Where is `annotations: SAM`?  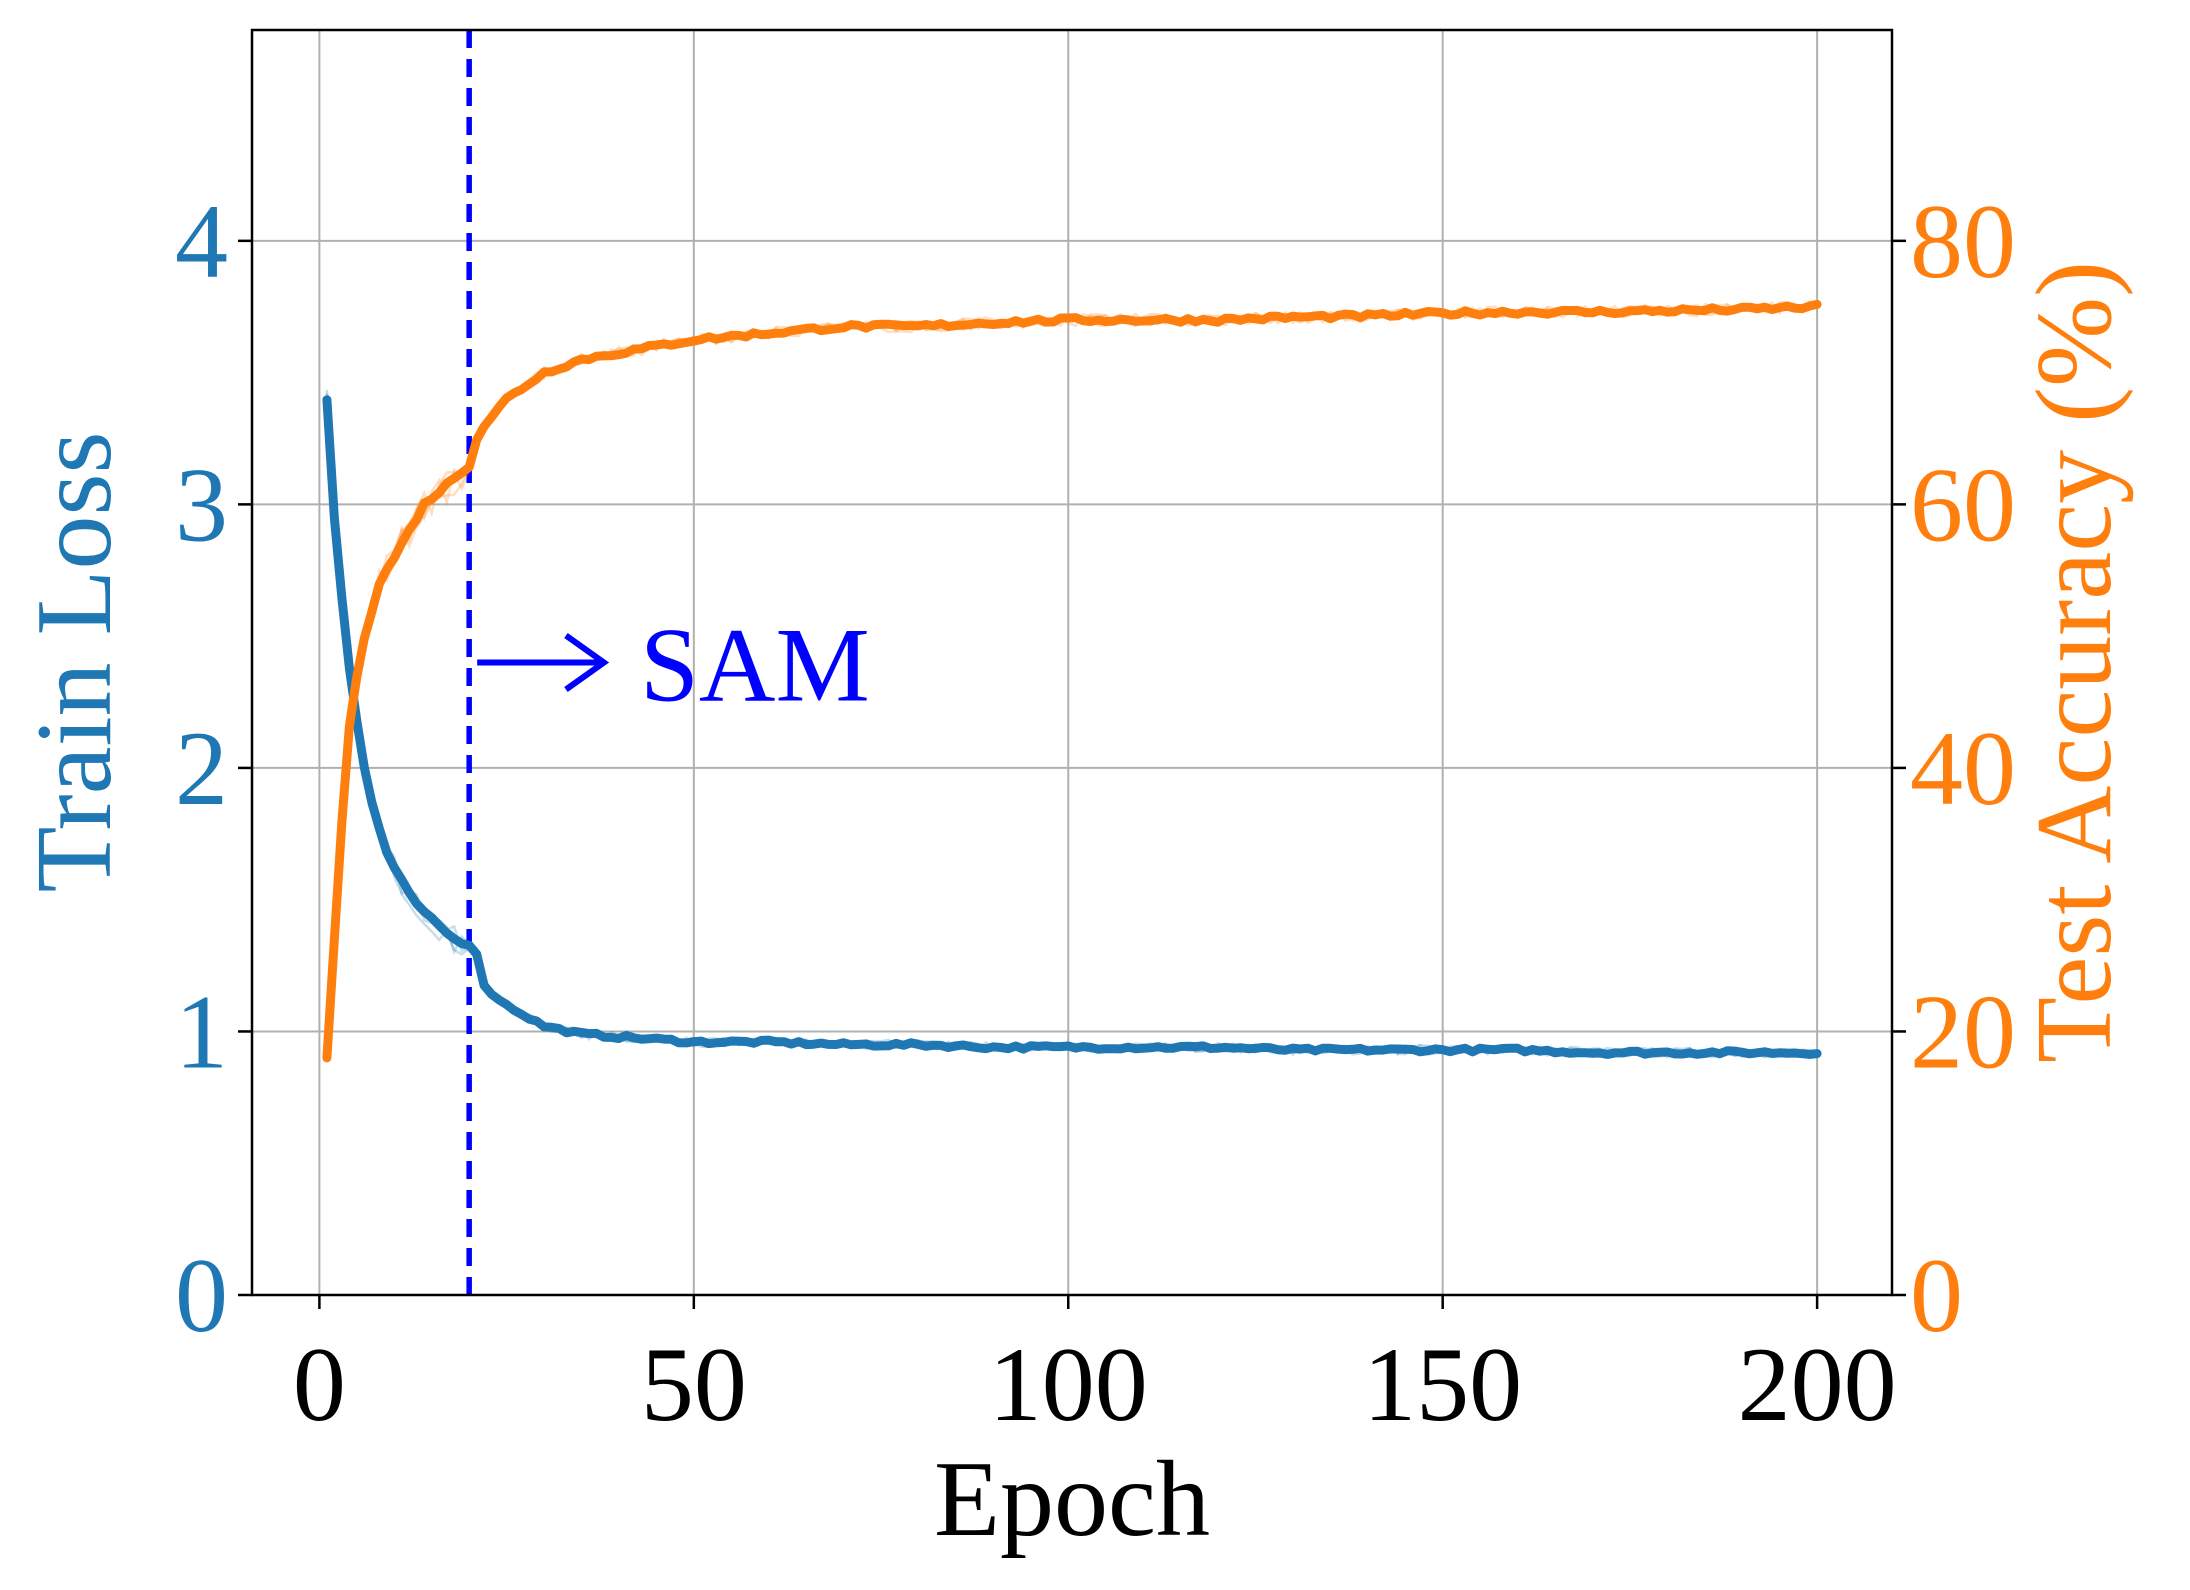 annotations: SAM is located at coordinates (668, 662).